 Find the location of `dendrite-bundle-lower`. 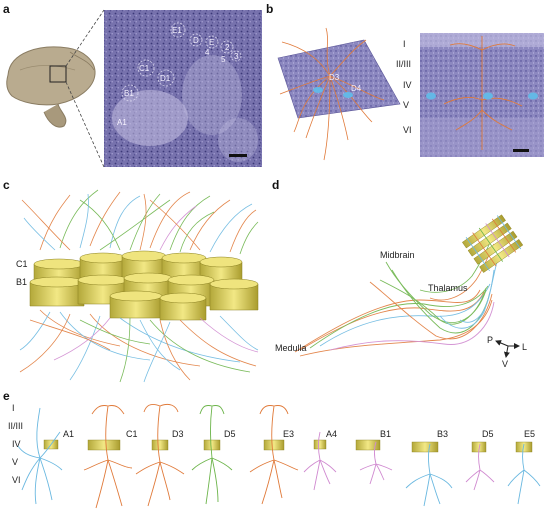

dendrite-bundle-lower is located at coordinates (139, 346).